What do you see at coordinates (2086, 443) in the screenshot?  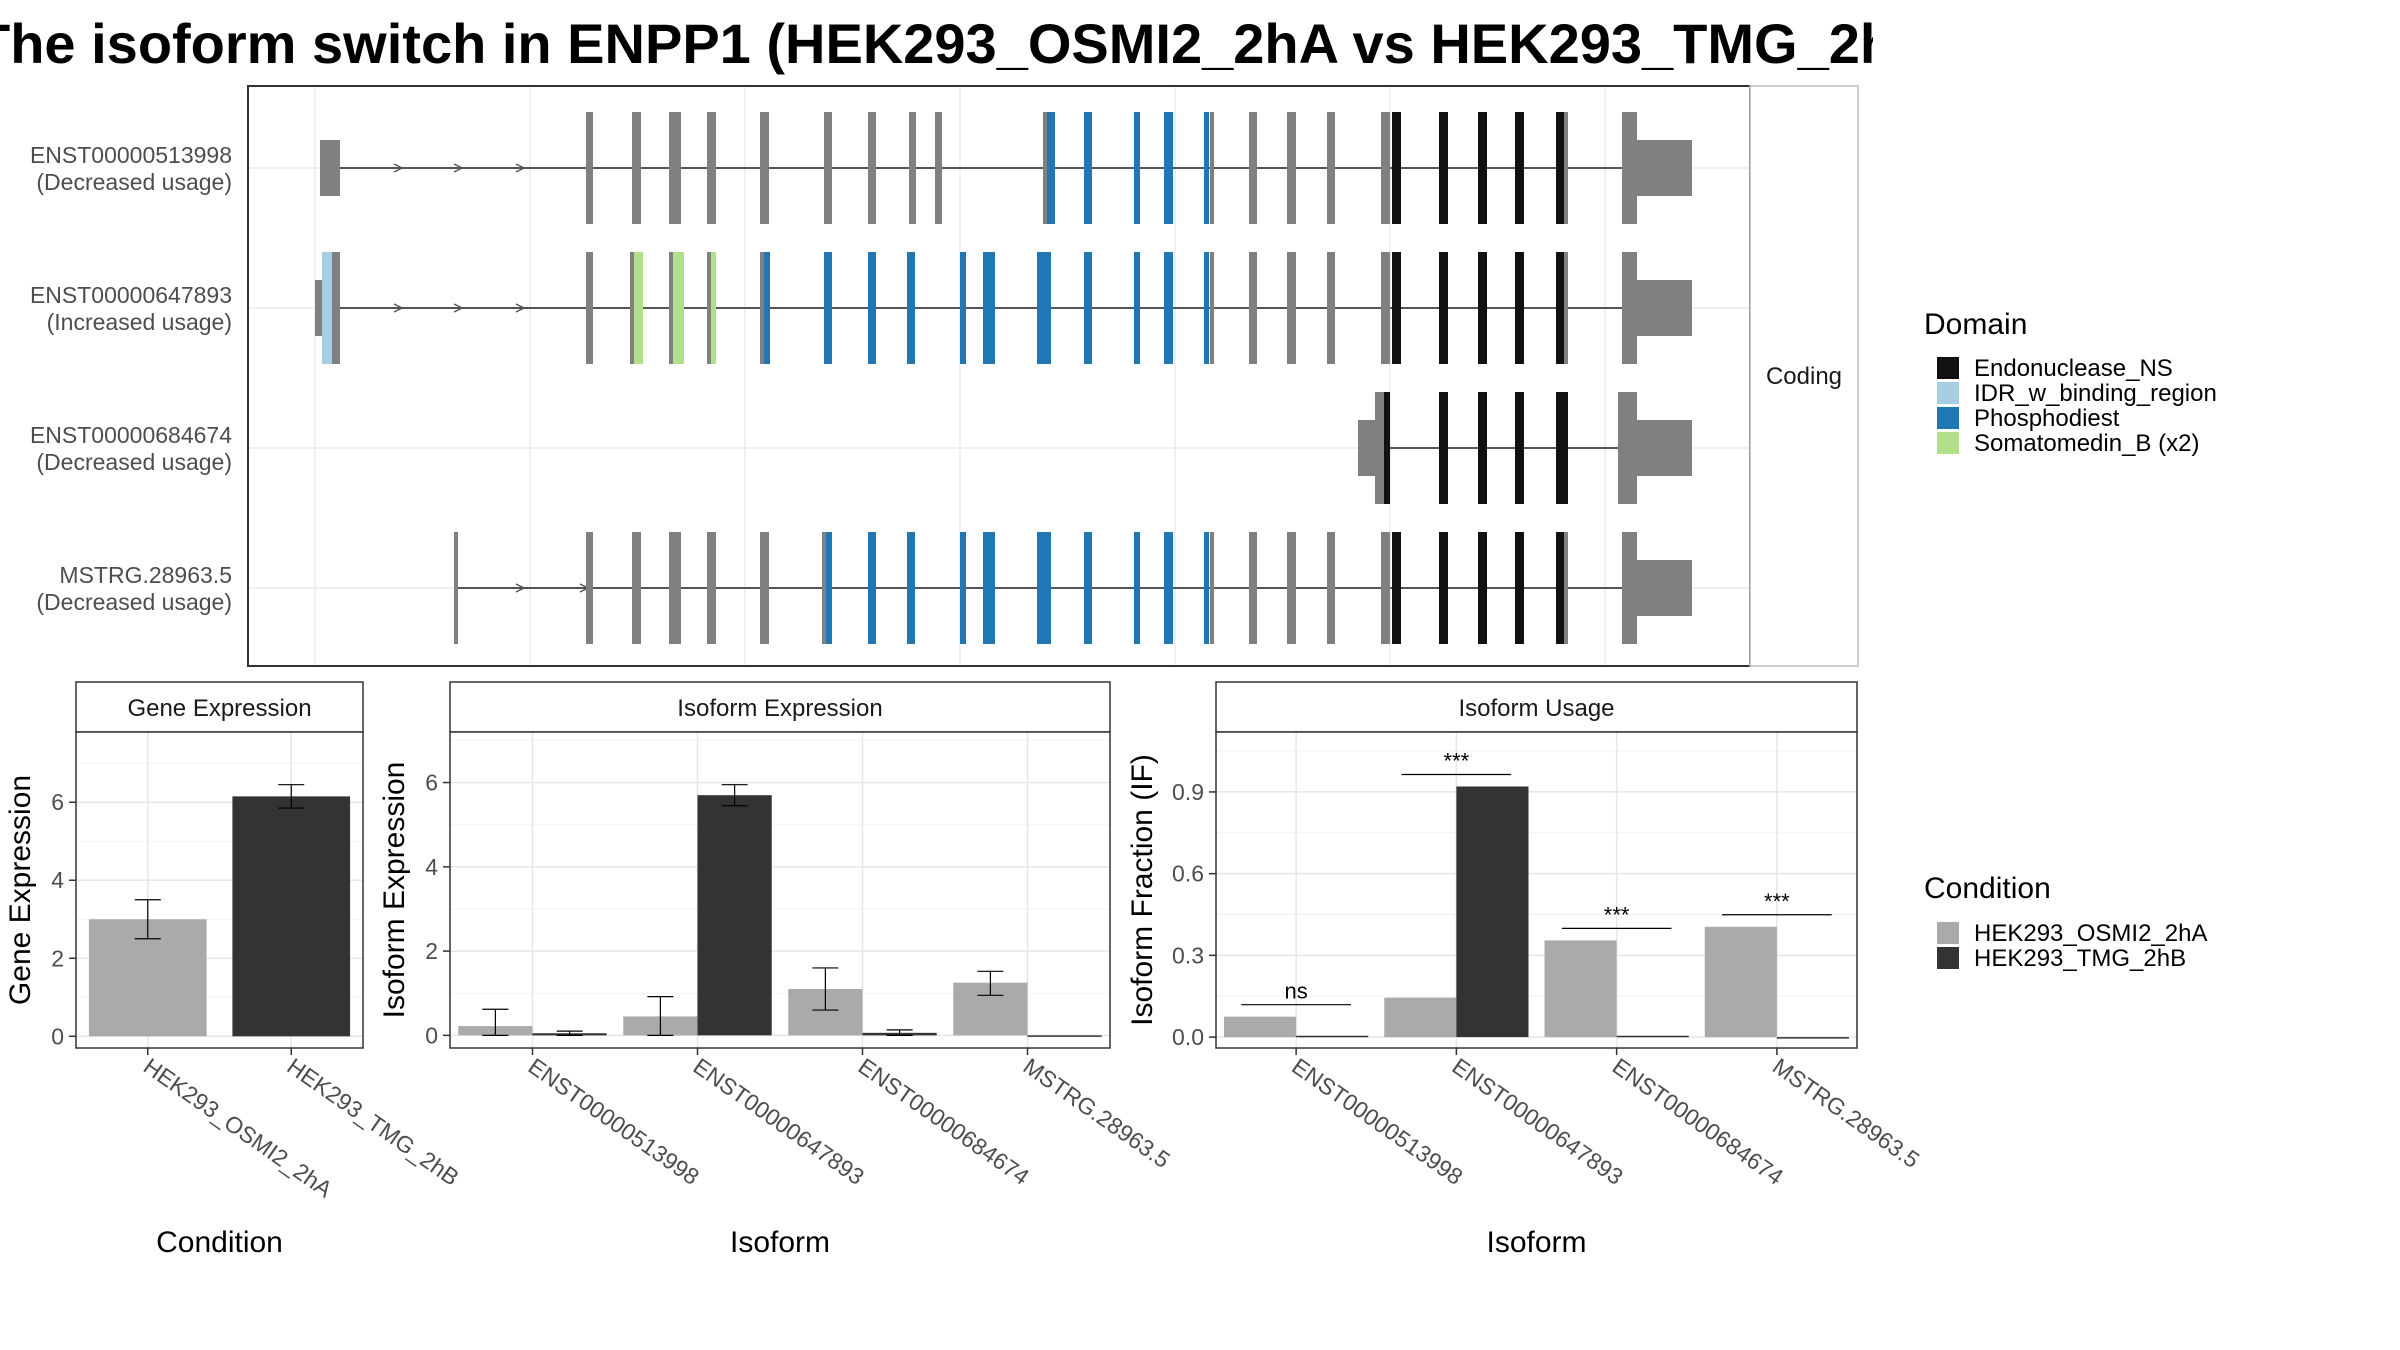 I see `domain-legend-label: Somatomedin_B (x2)` at bounding box center [2086, 443].